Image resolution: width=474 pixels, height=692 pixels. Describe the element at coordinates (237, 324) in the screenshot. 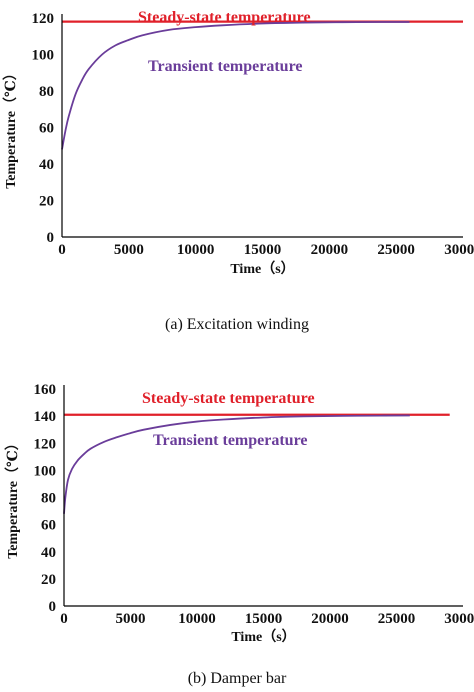

I see `chart-caption: (a) Excitation winding` at that location.